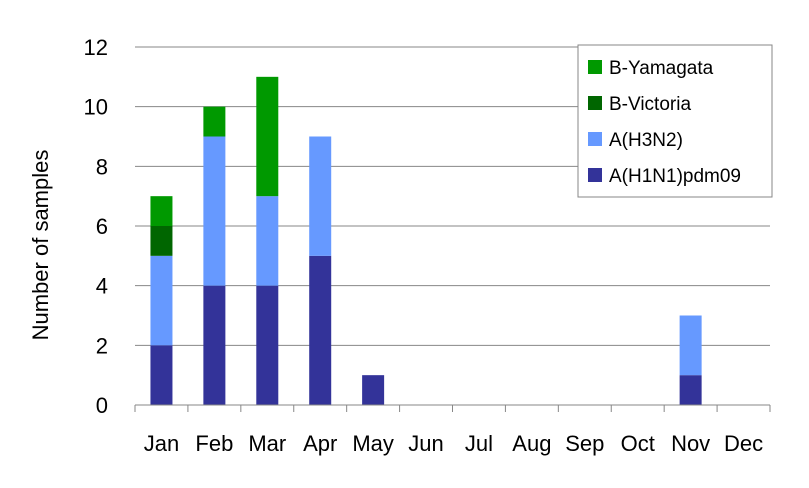 This screenshot has height=488, width=809. What do you see at coordinates (96, 47) in the screenshot?
I see `y-tick-label: 12` at bounding box center [96, 47].